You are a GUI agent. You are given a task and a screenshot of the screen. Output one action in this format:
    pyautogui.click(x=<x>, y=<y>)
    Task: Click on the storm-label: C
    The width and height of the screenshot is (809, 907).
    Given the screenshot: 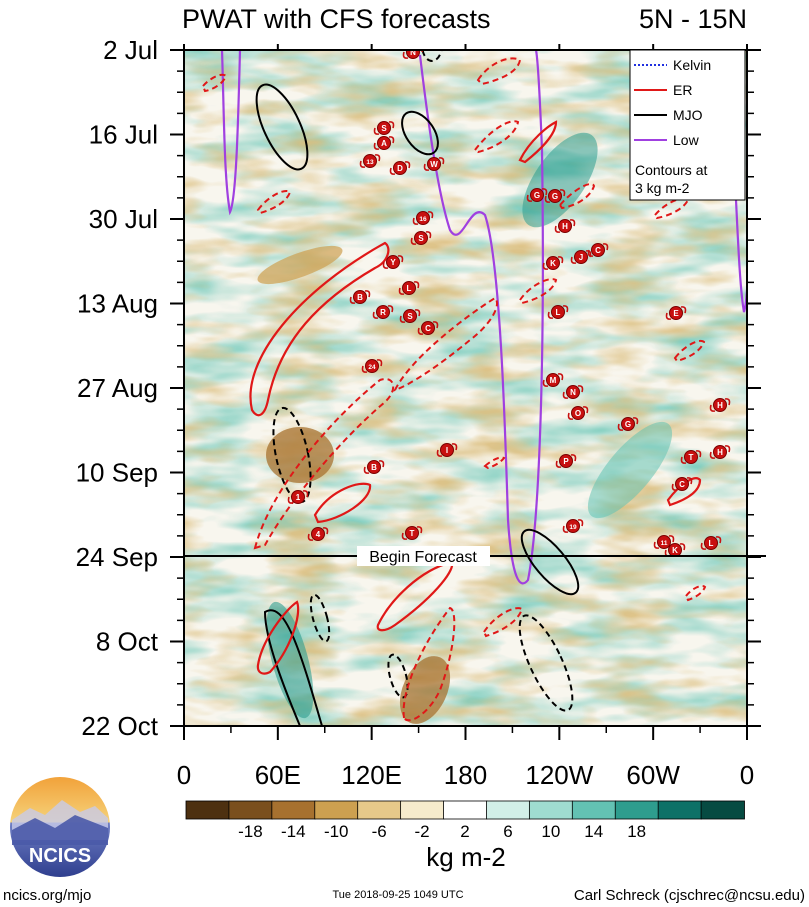 What is the action you would take?
    pyautogui.click(x=428, y=328)
    